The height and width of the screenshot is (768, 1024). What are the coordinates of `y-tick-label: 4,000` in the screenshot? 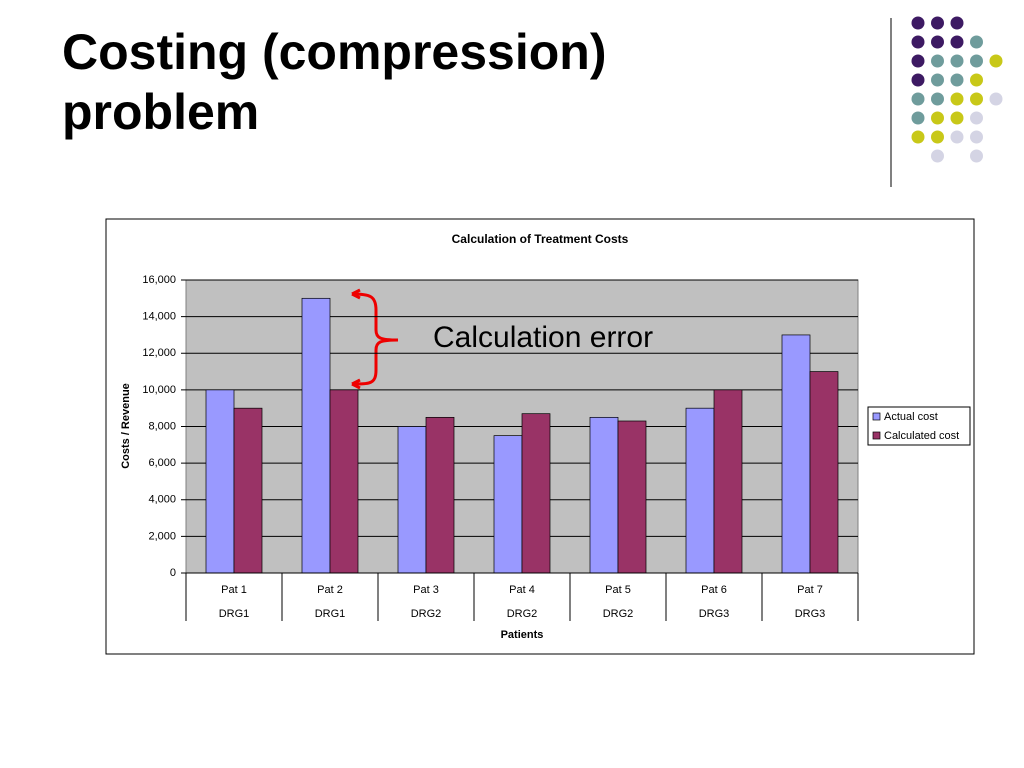 It's located at (162, 500).